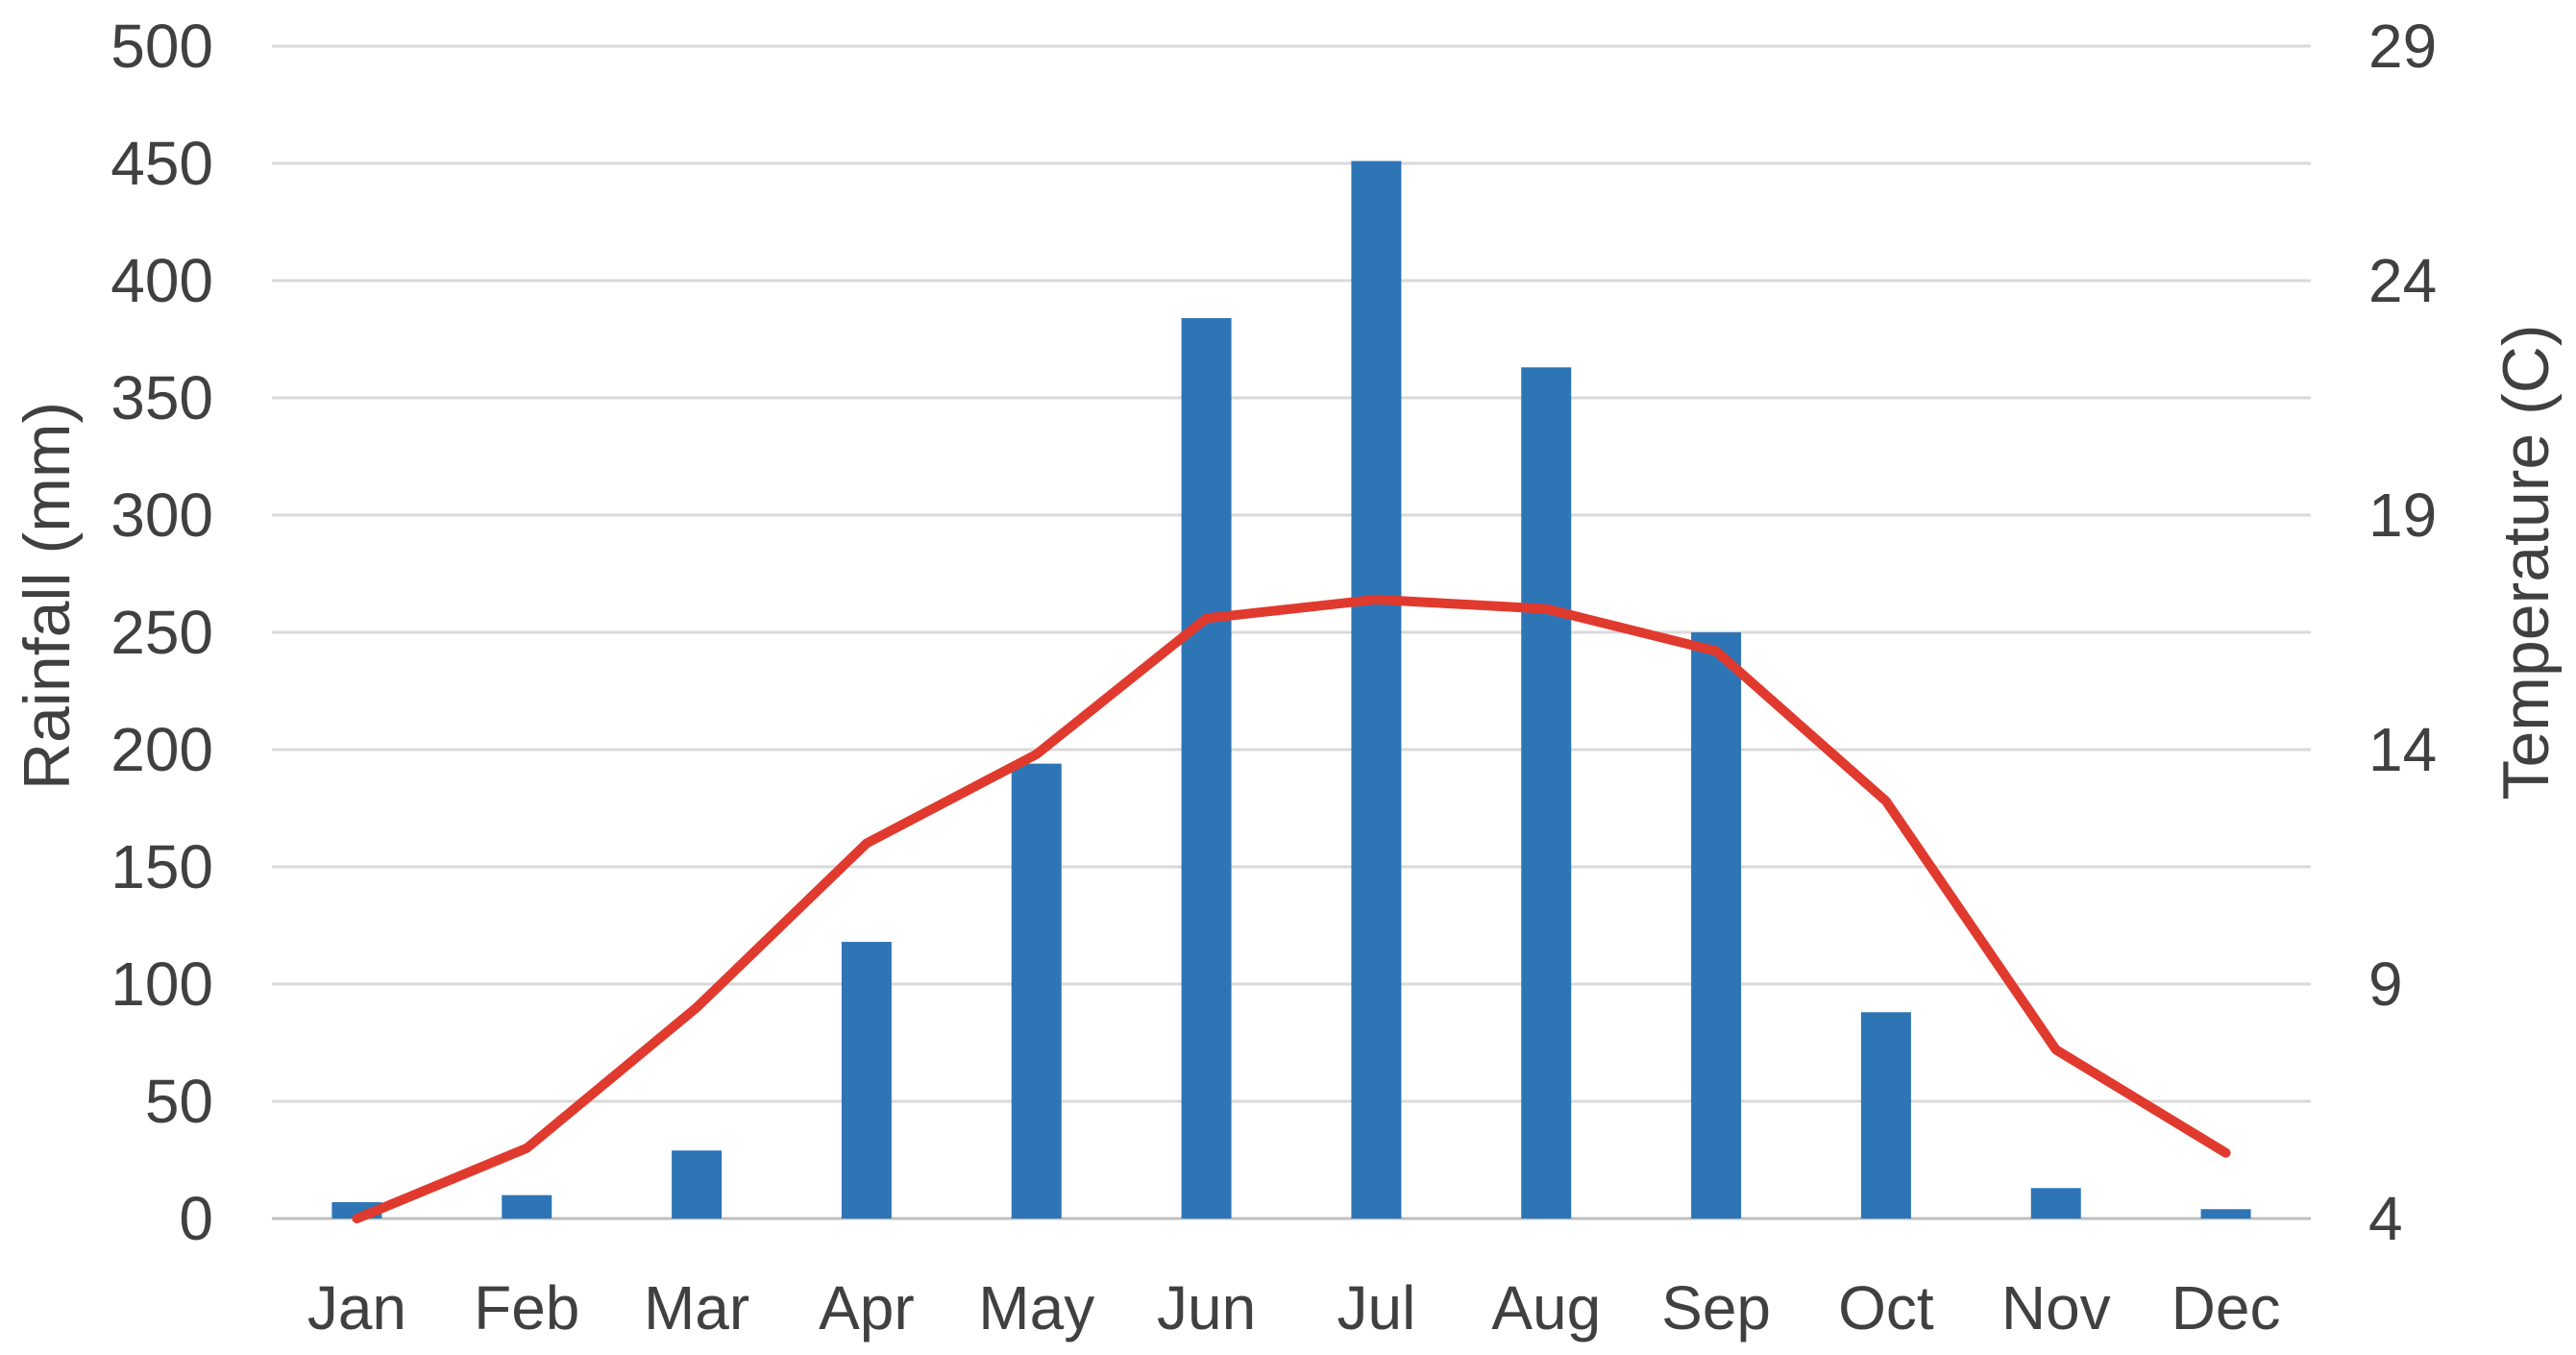 This screenshot has height=1355, width=2576. I want to click on left-axis-tick-200: 200, so click(161, 749).